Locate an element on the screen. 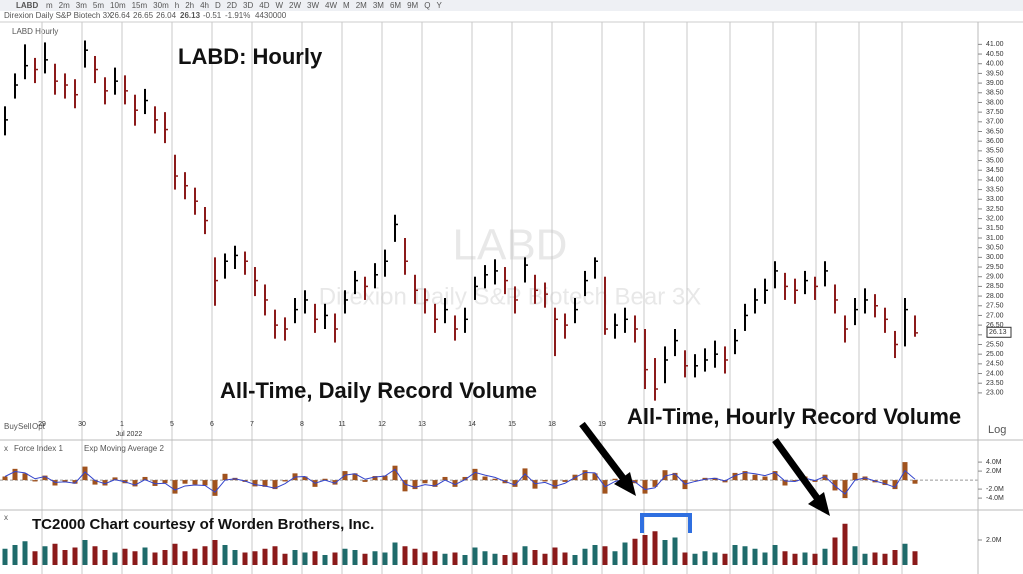  annotation: All-Time, Hourly Record Volume is located at coordinates (794, 416).